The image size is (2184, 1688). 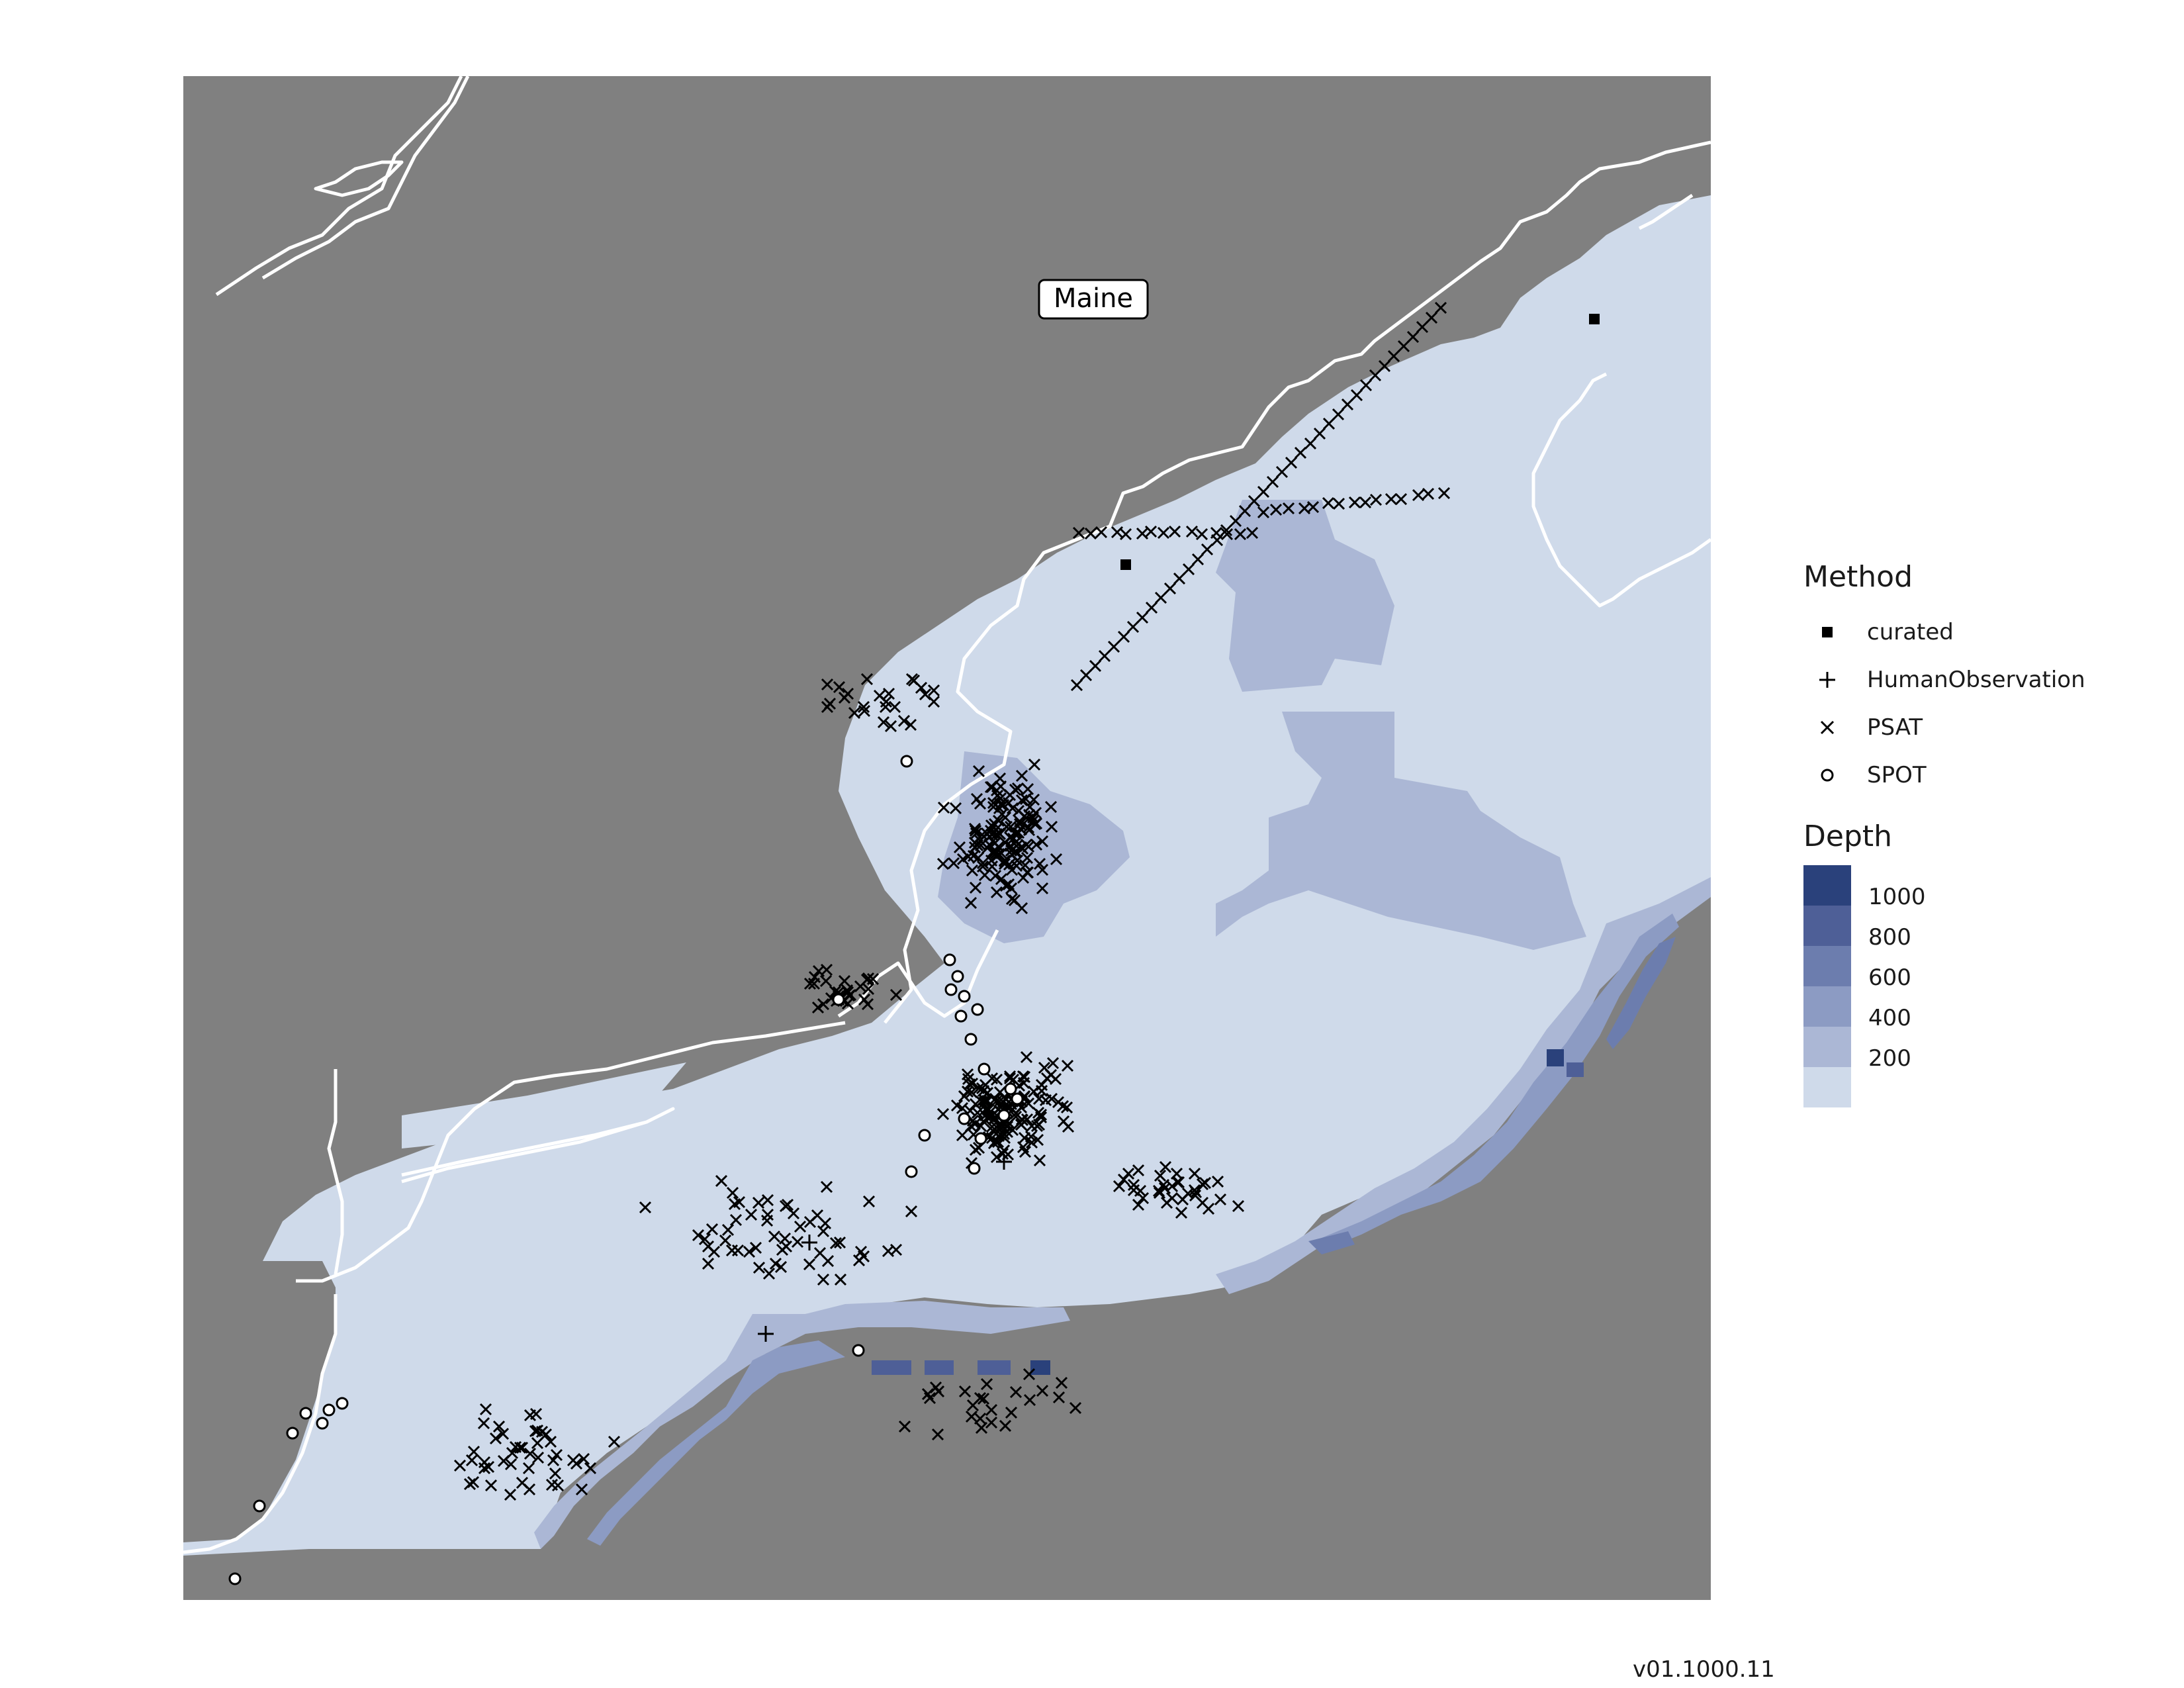 I want to click on depth-tick-400: 400, so click(x=1889, y=1018).